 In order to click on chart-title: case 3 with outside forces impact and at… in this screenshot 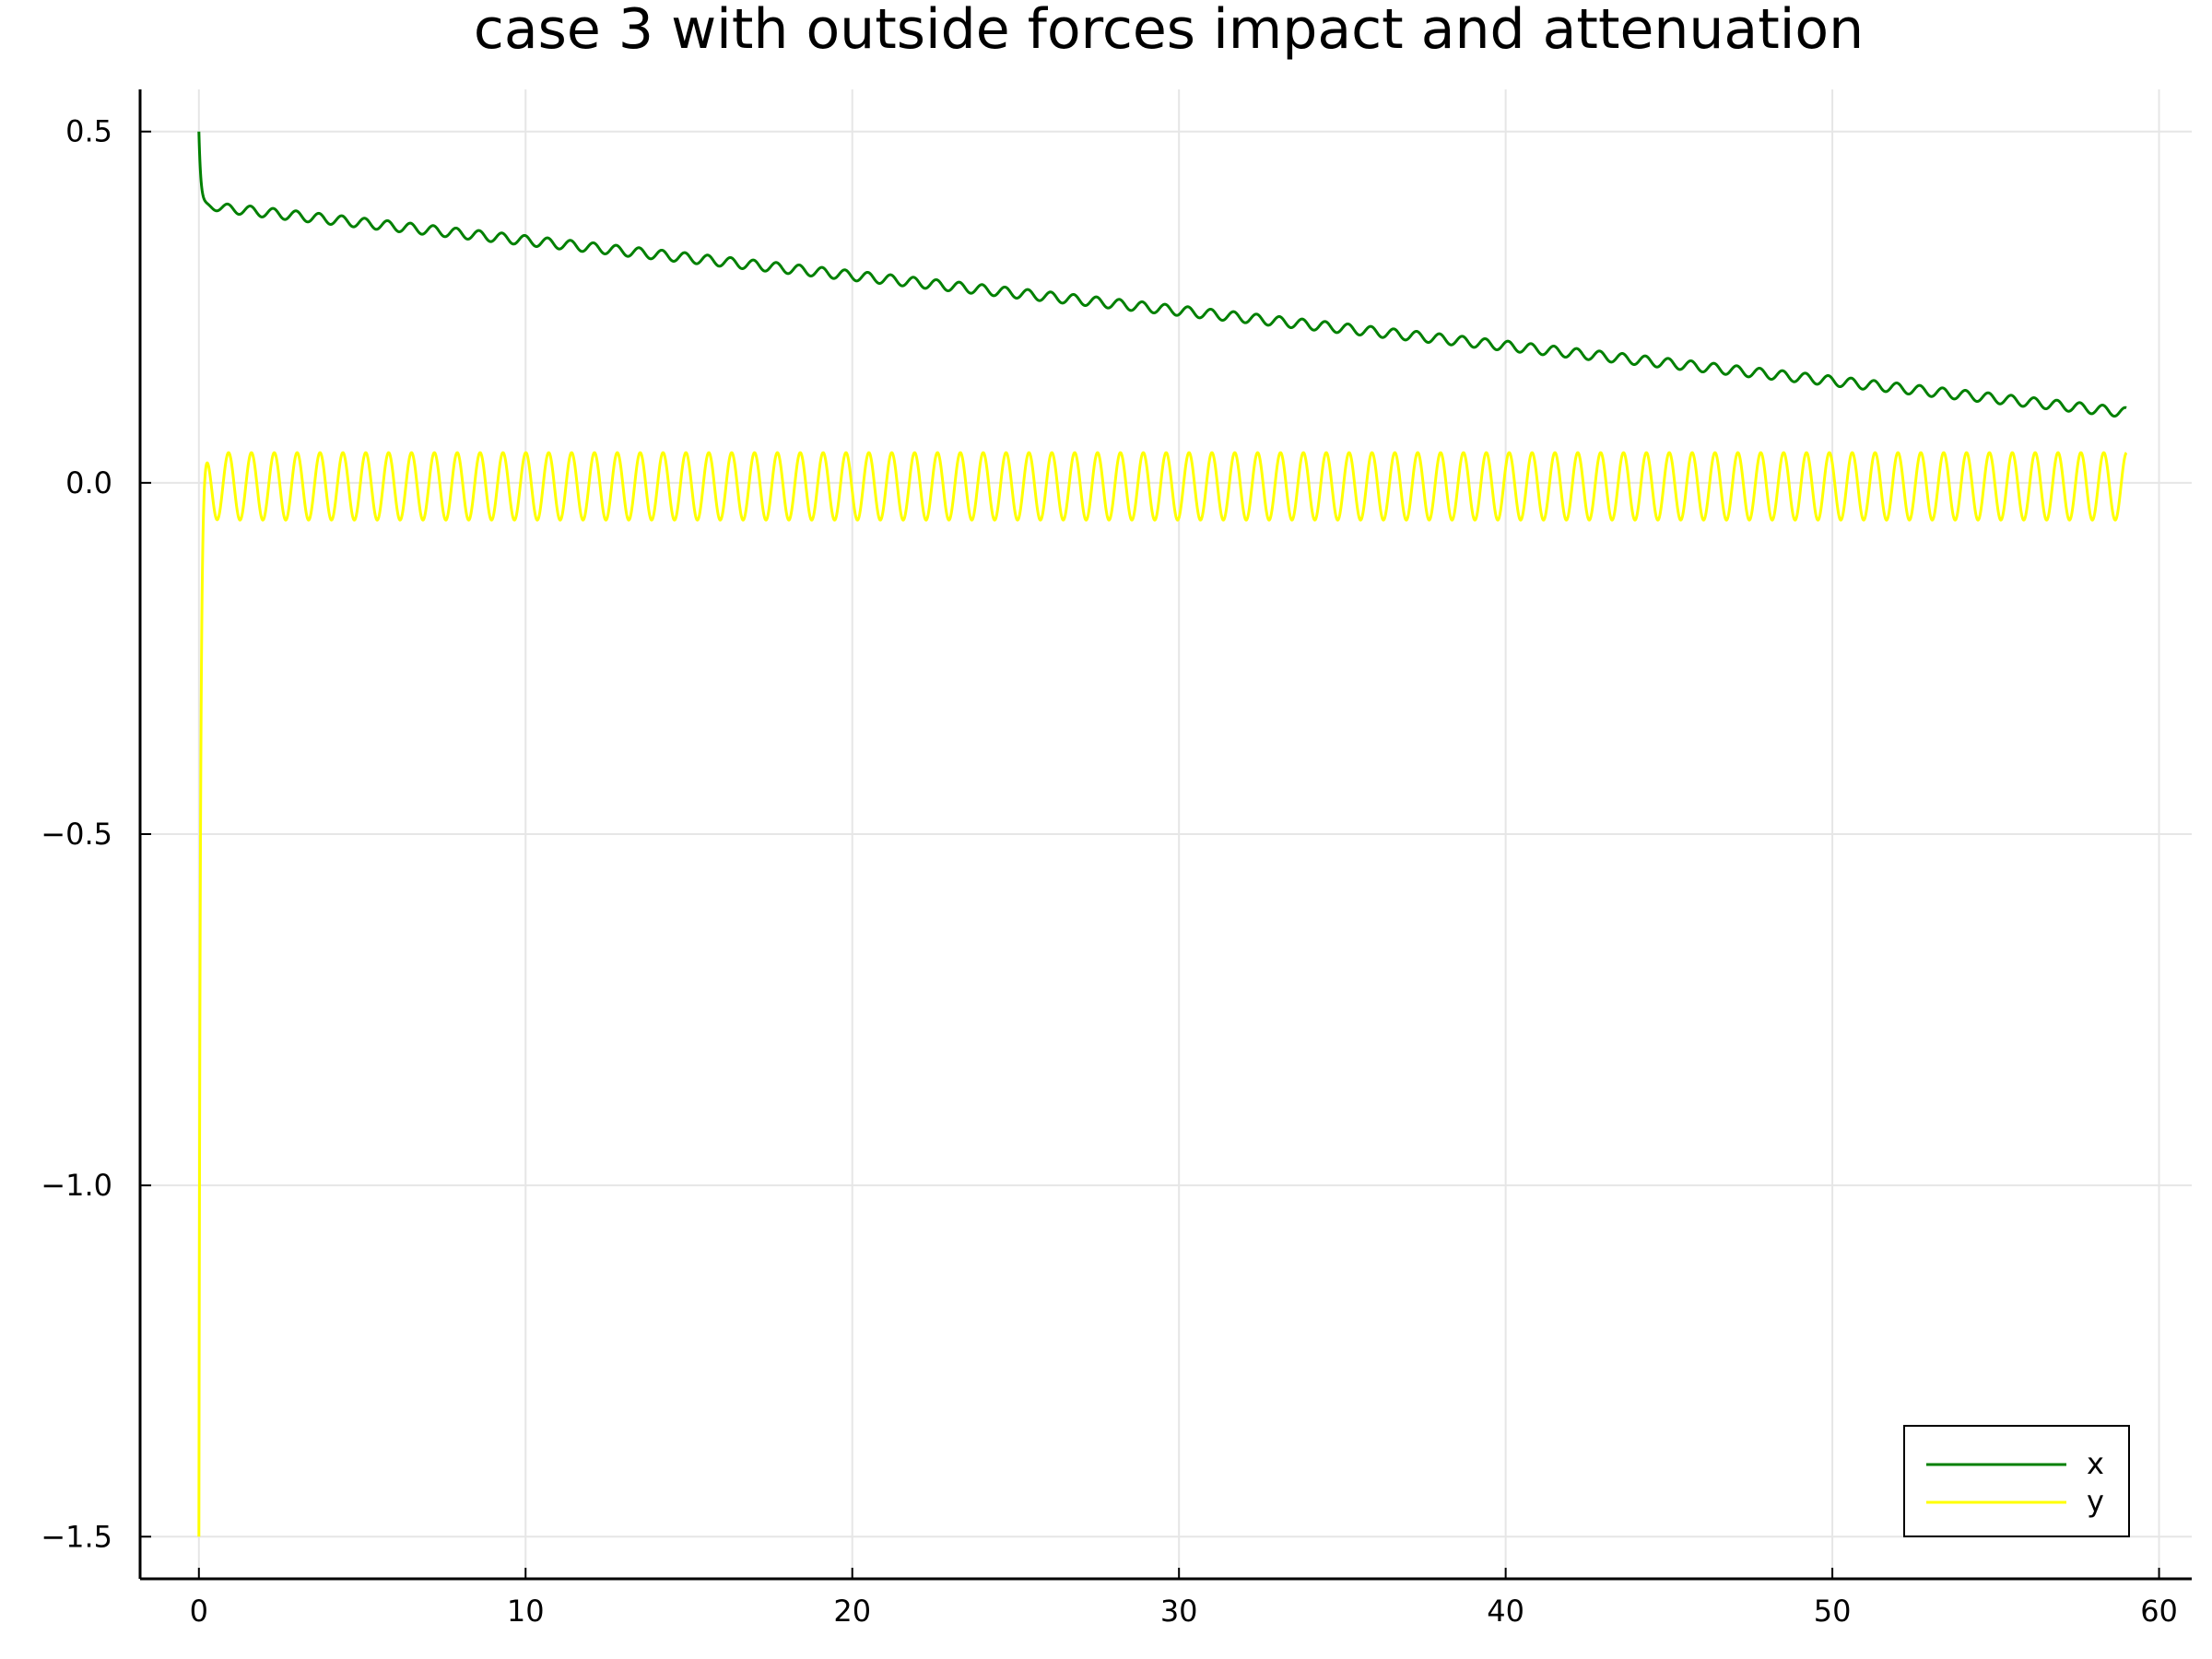, I will do `click(1169, 31)`.